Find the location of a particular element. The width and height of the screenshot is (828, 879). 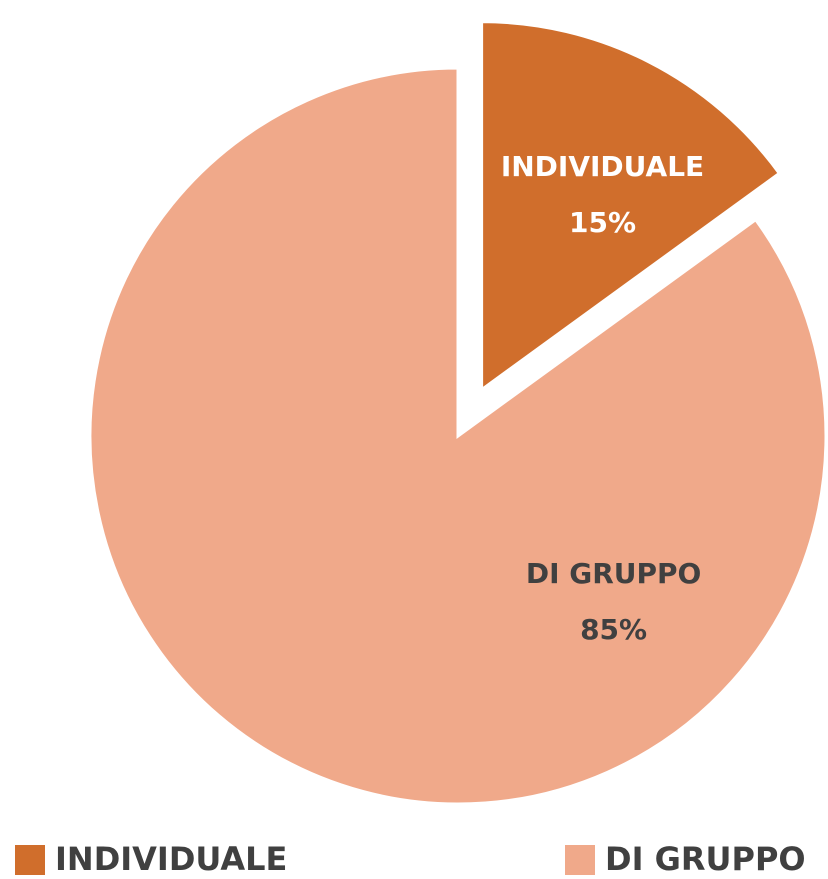

legend-label: INDIVIDUALE is located at coordinates (171, 859).